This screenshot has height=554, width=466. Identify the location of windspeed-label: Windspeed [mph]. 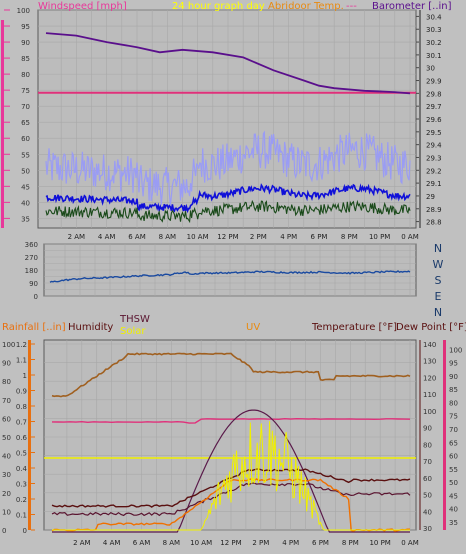
(82, 6).